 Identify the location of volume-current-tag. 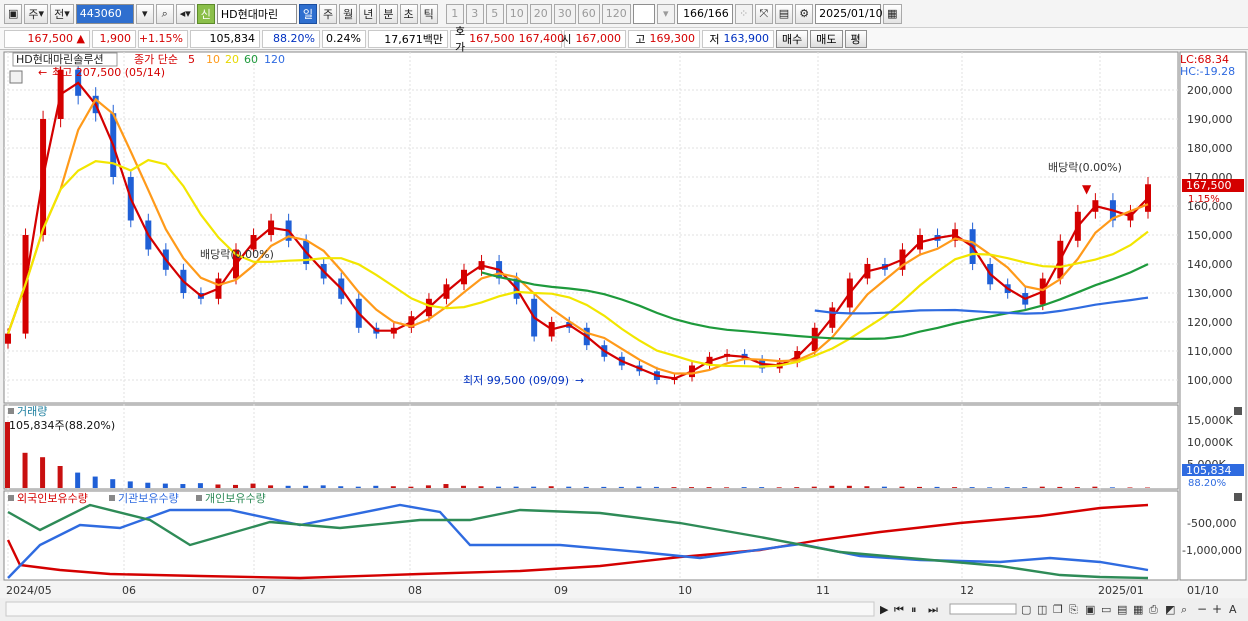
(1213, 470).